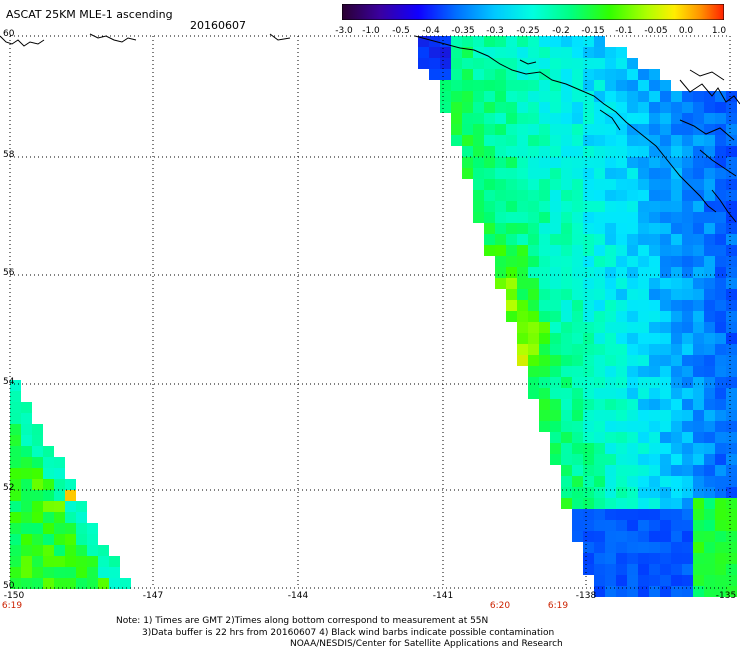  Describe the element at coordinates (153, 596) in the screenshot. I see `longitude-label: -147` at that location.